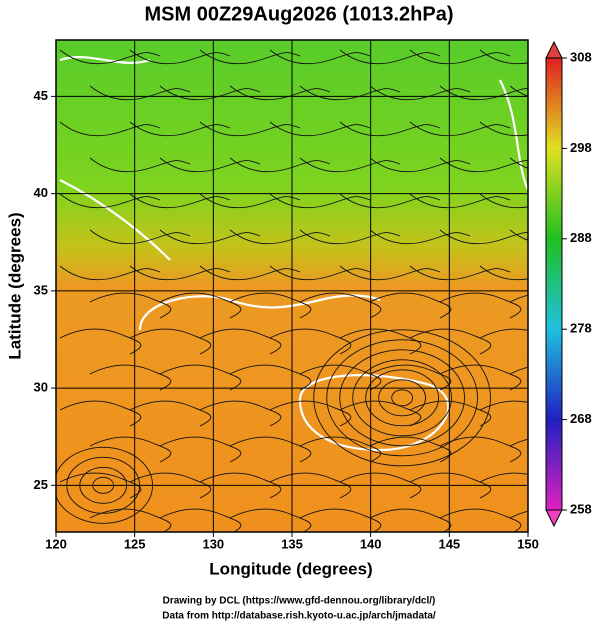  What do you see at coordinates (298, 14) in the screenshot?
I see `title: MSM 00Z29Aug2026 (1013.2hPa)` at bounding box center [298, 14].